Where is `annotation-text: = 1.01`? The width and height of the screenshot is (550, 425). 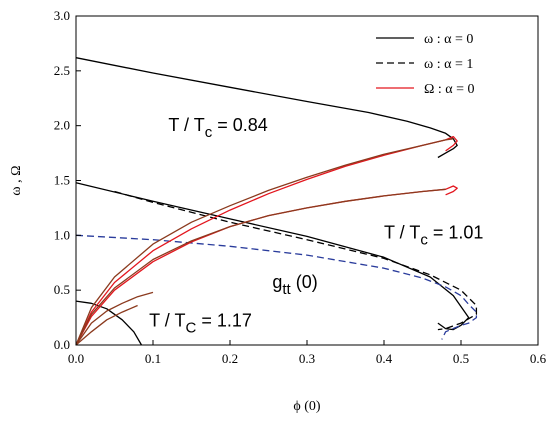
annotation-text: = 1.01 is located at coordinates (456, 233).